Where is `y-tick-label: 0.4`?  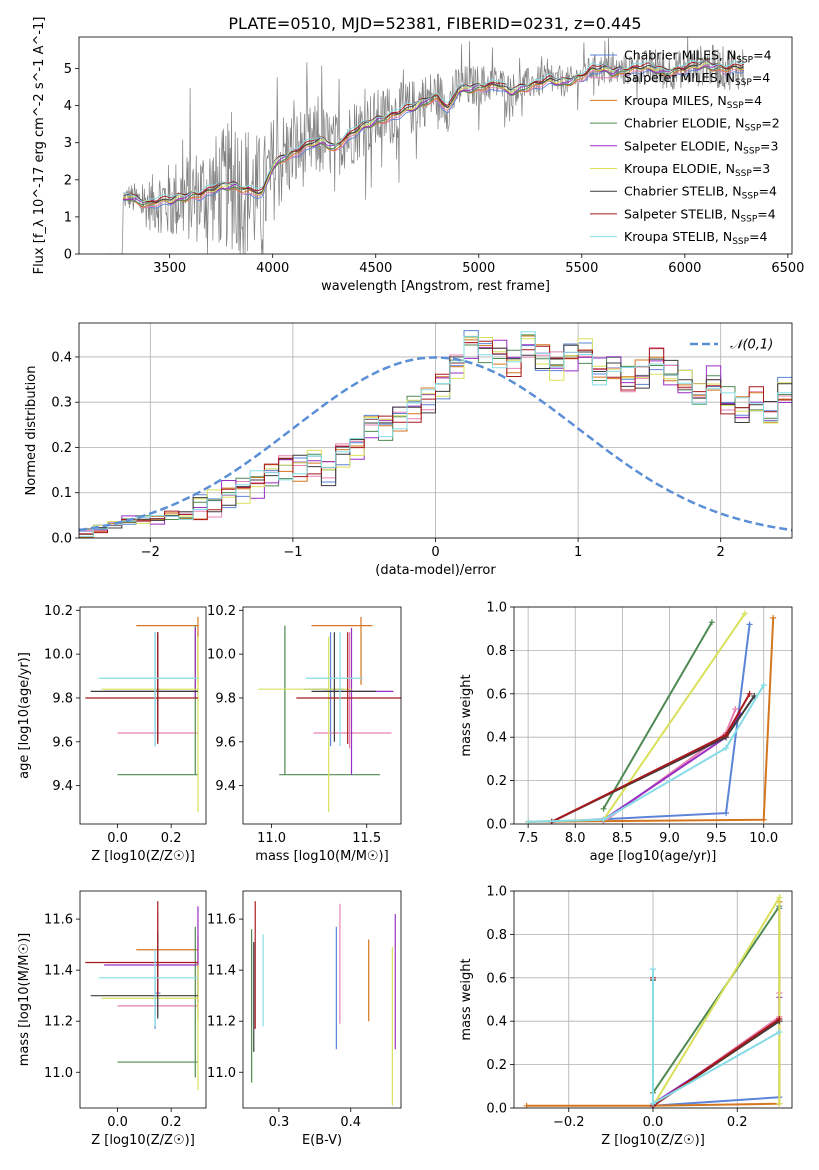
y-tick-label: 0.4 is located at coordinates (496, 738).